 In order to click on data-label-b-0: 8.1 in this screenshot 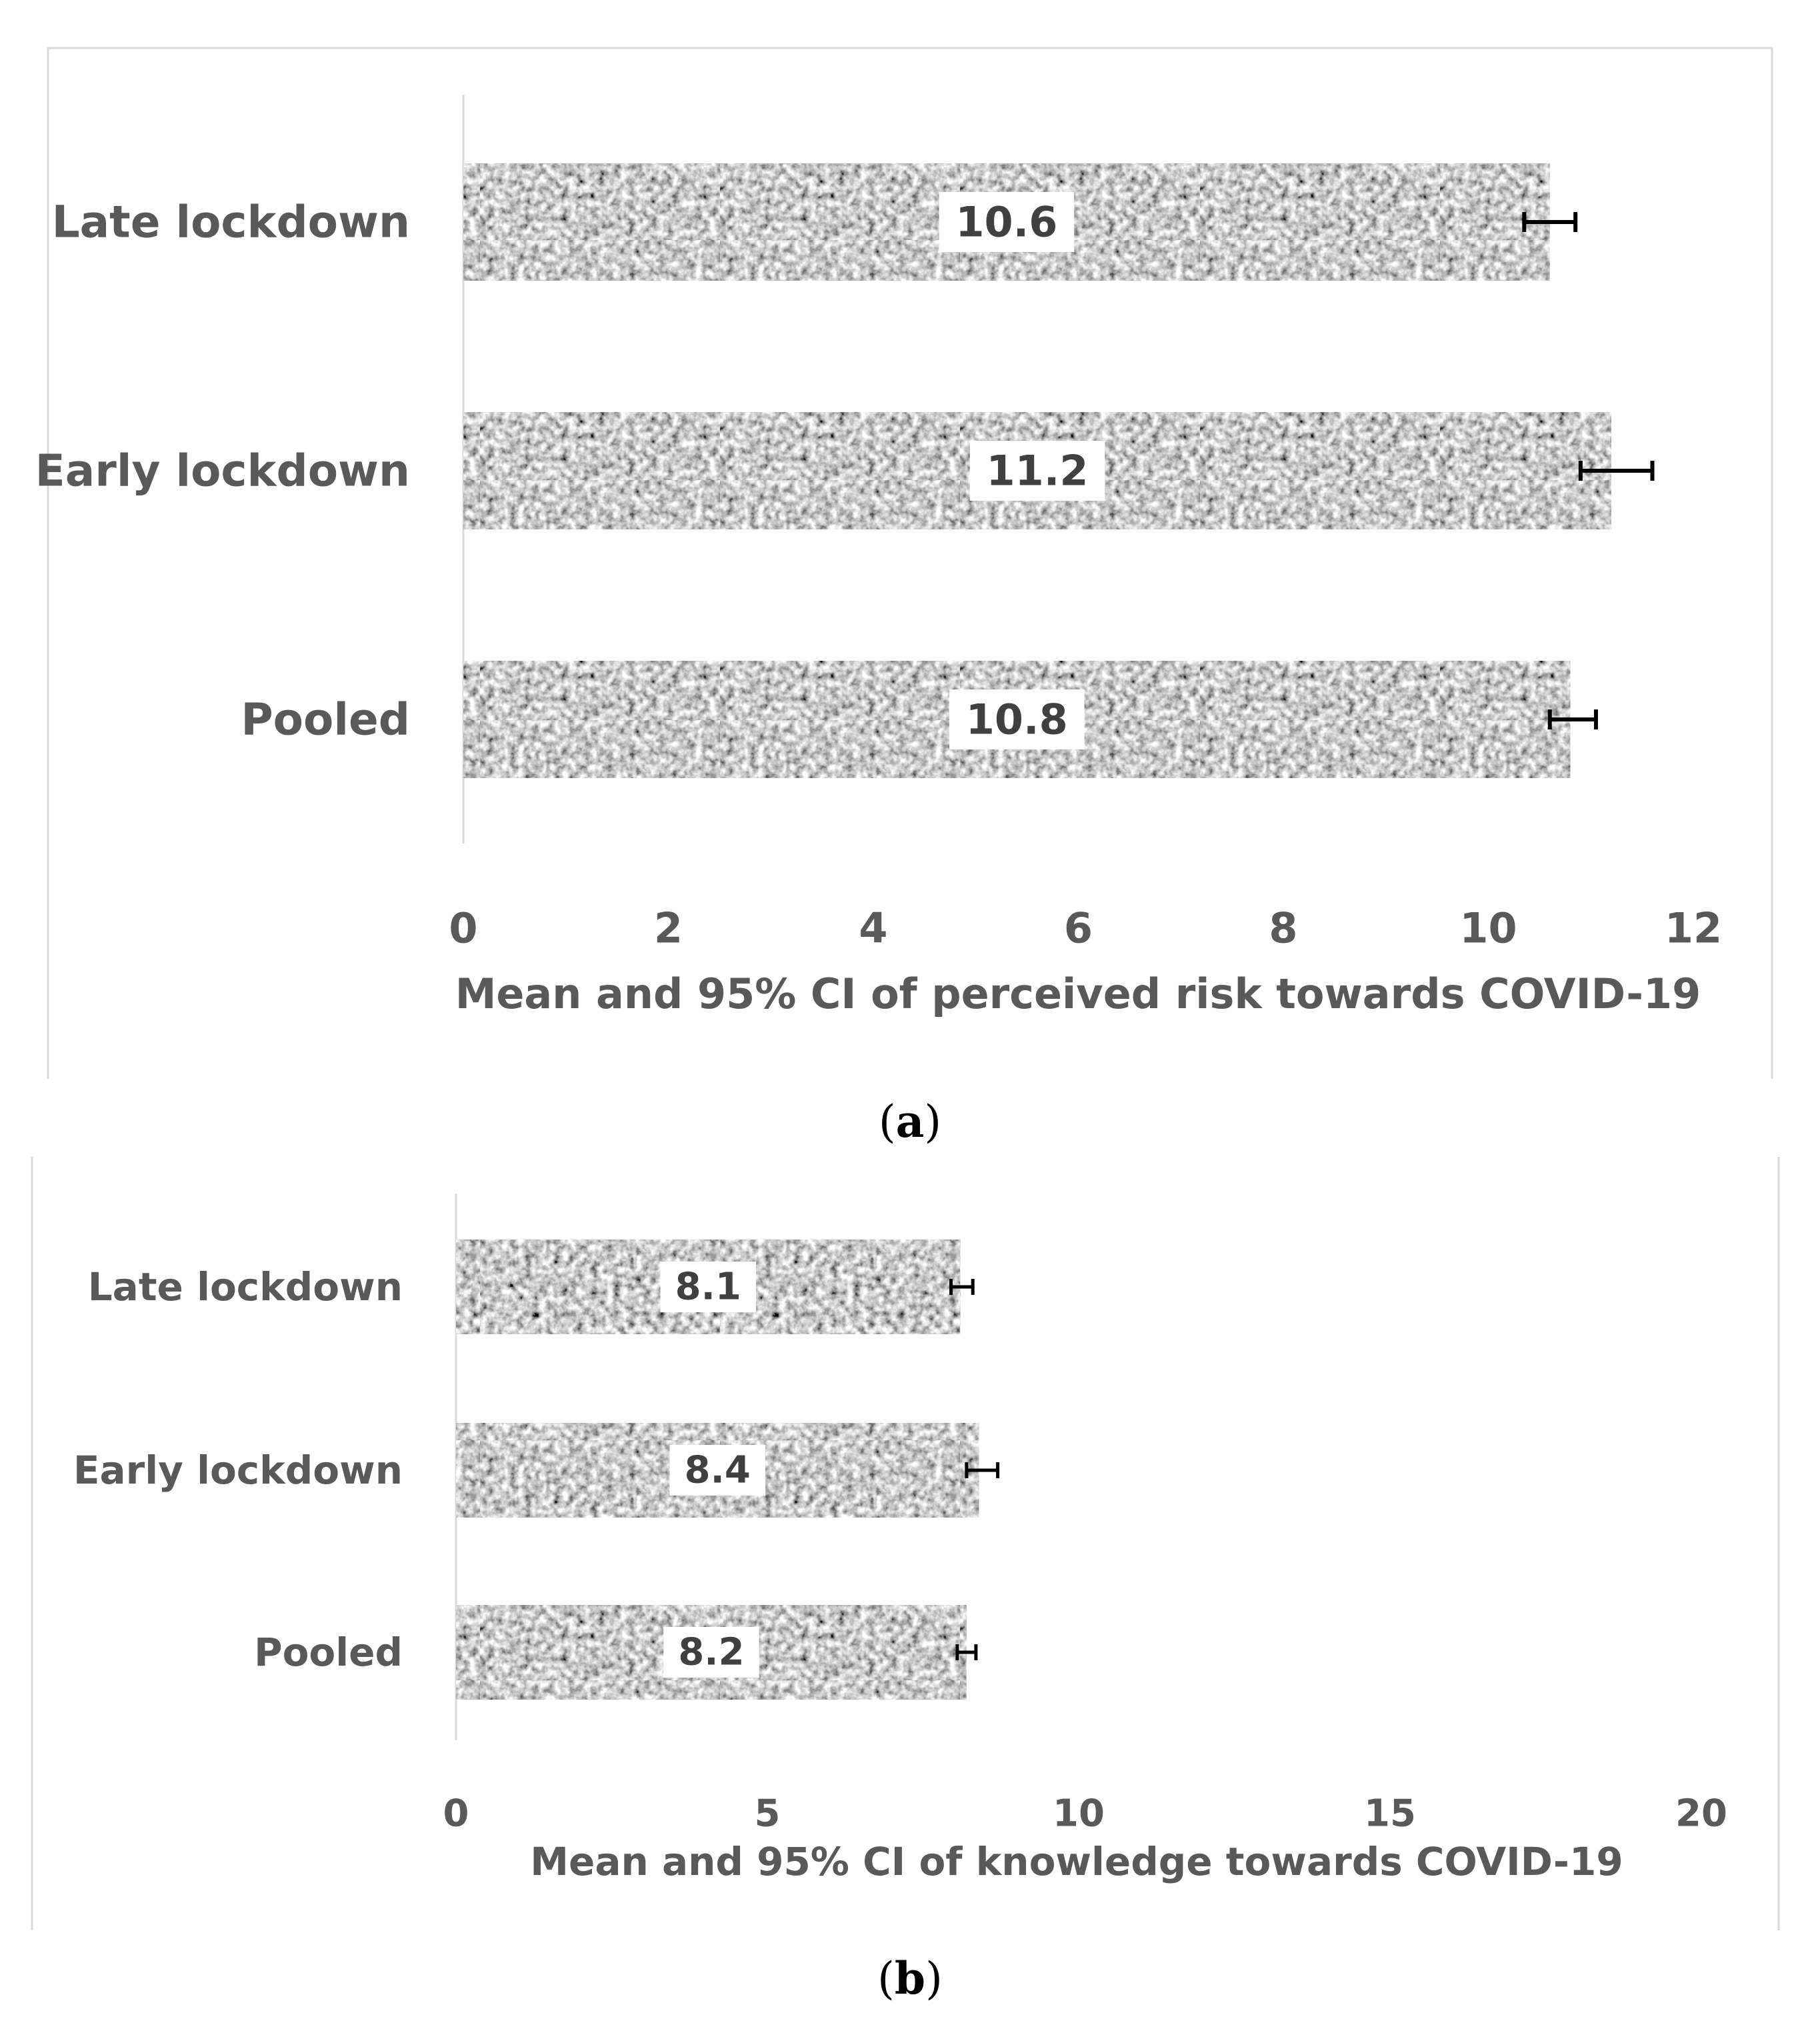, I will do `click(708, 1288)`.